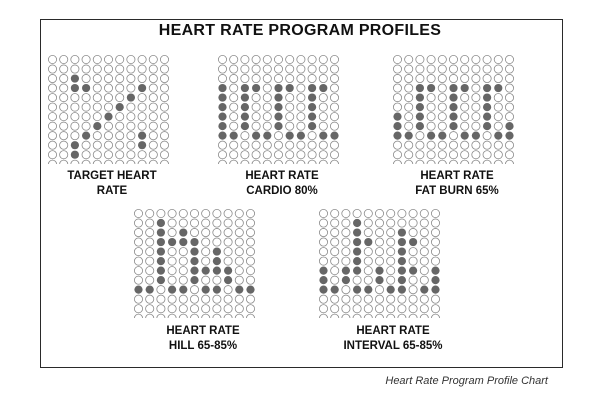 The width and height of the screenshot is (600, 408). I want to click on profile-label-line2: CARDIO 80%, so click(282, 191).